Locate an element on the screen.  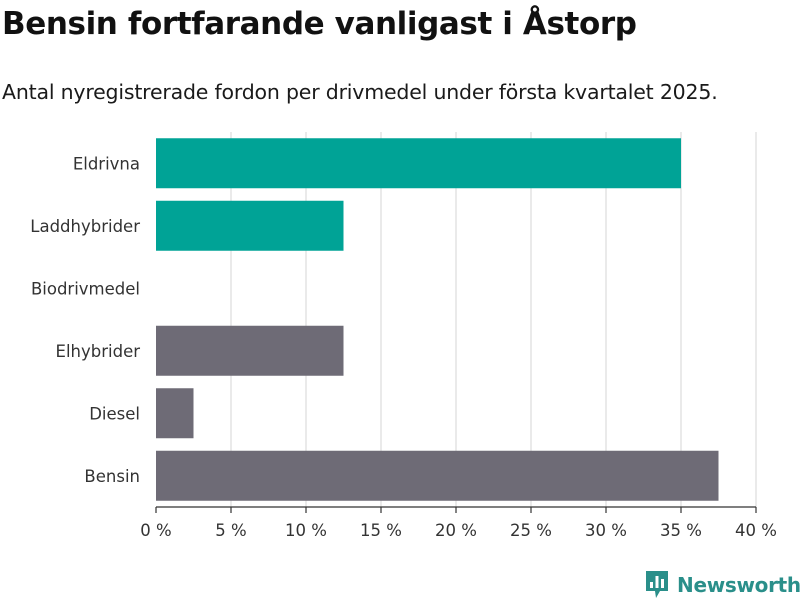
x-tick-label: 25 % is located at coordinates (531, 530).